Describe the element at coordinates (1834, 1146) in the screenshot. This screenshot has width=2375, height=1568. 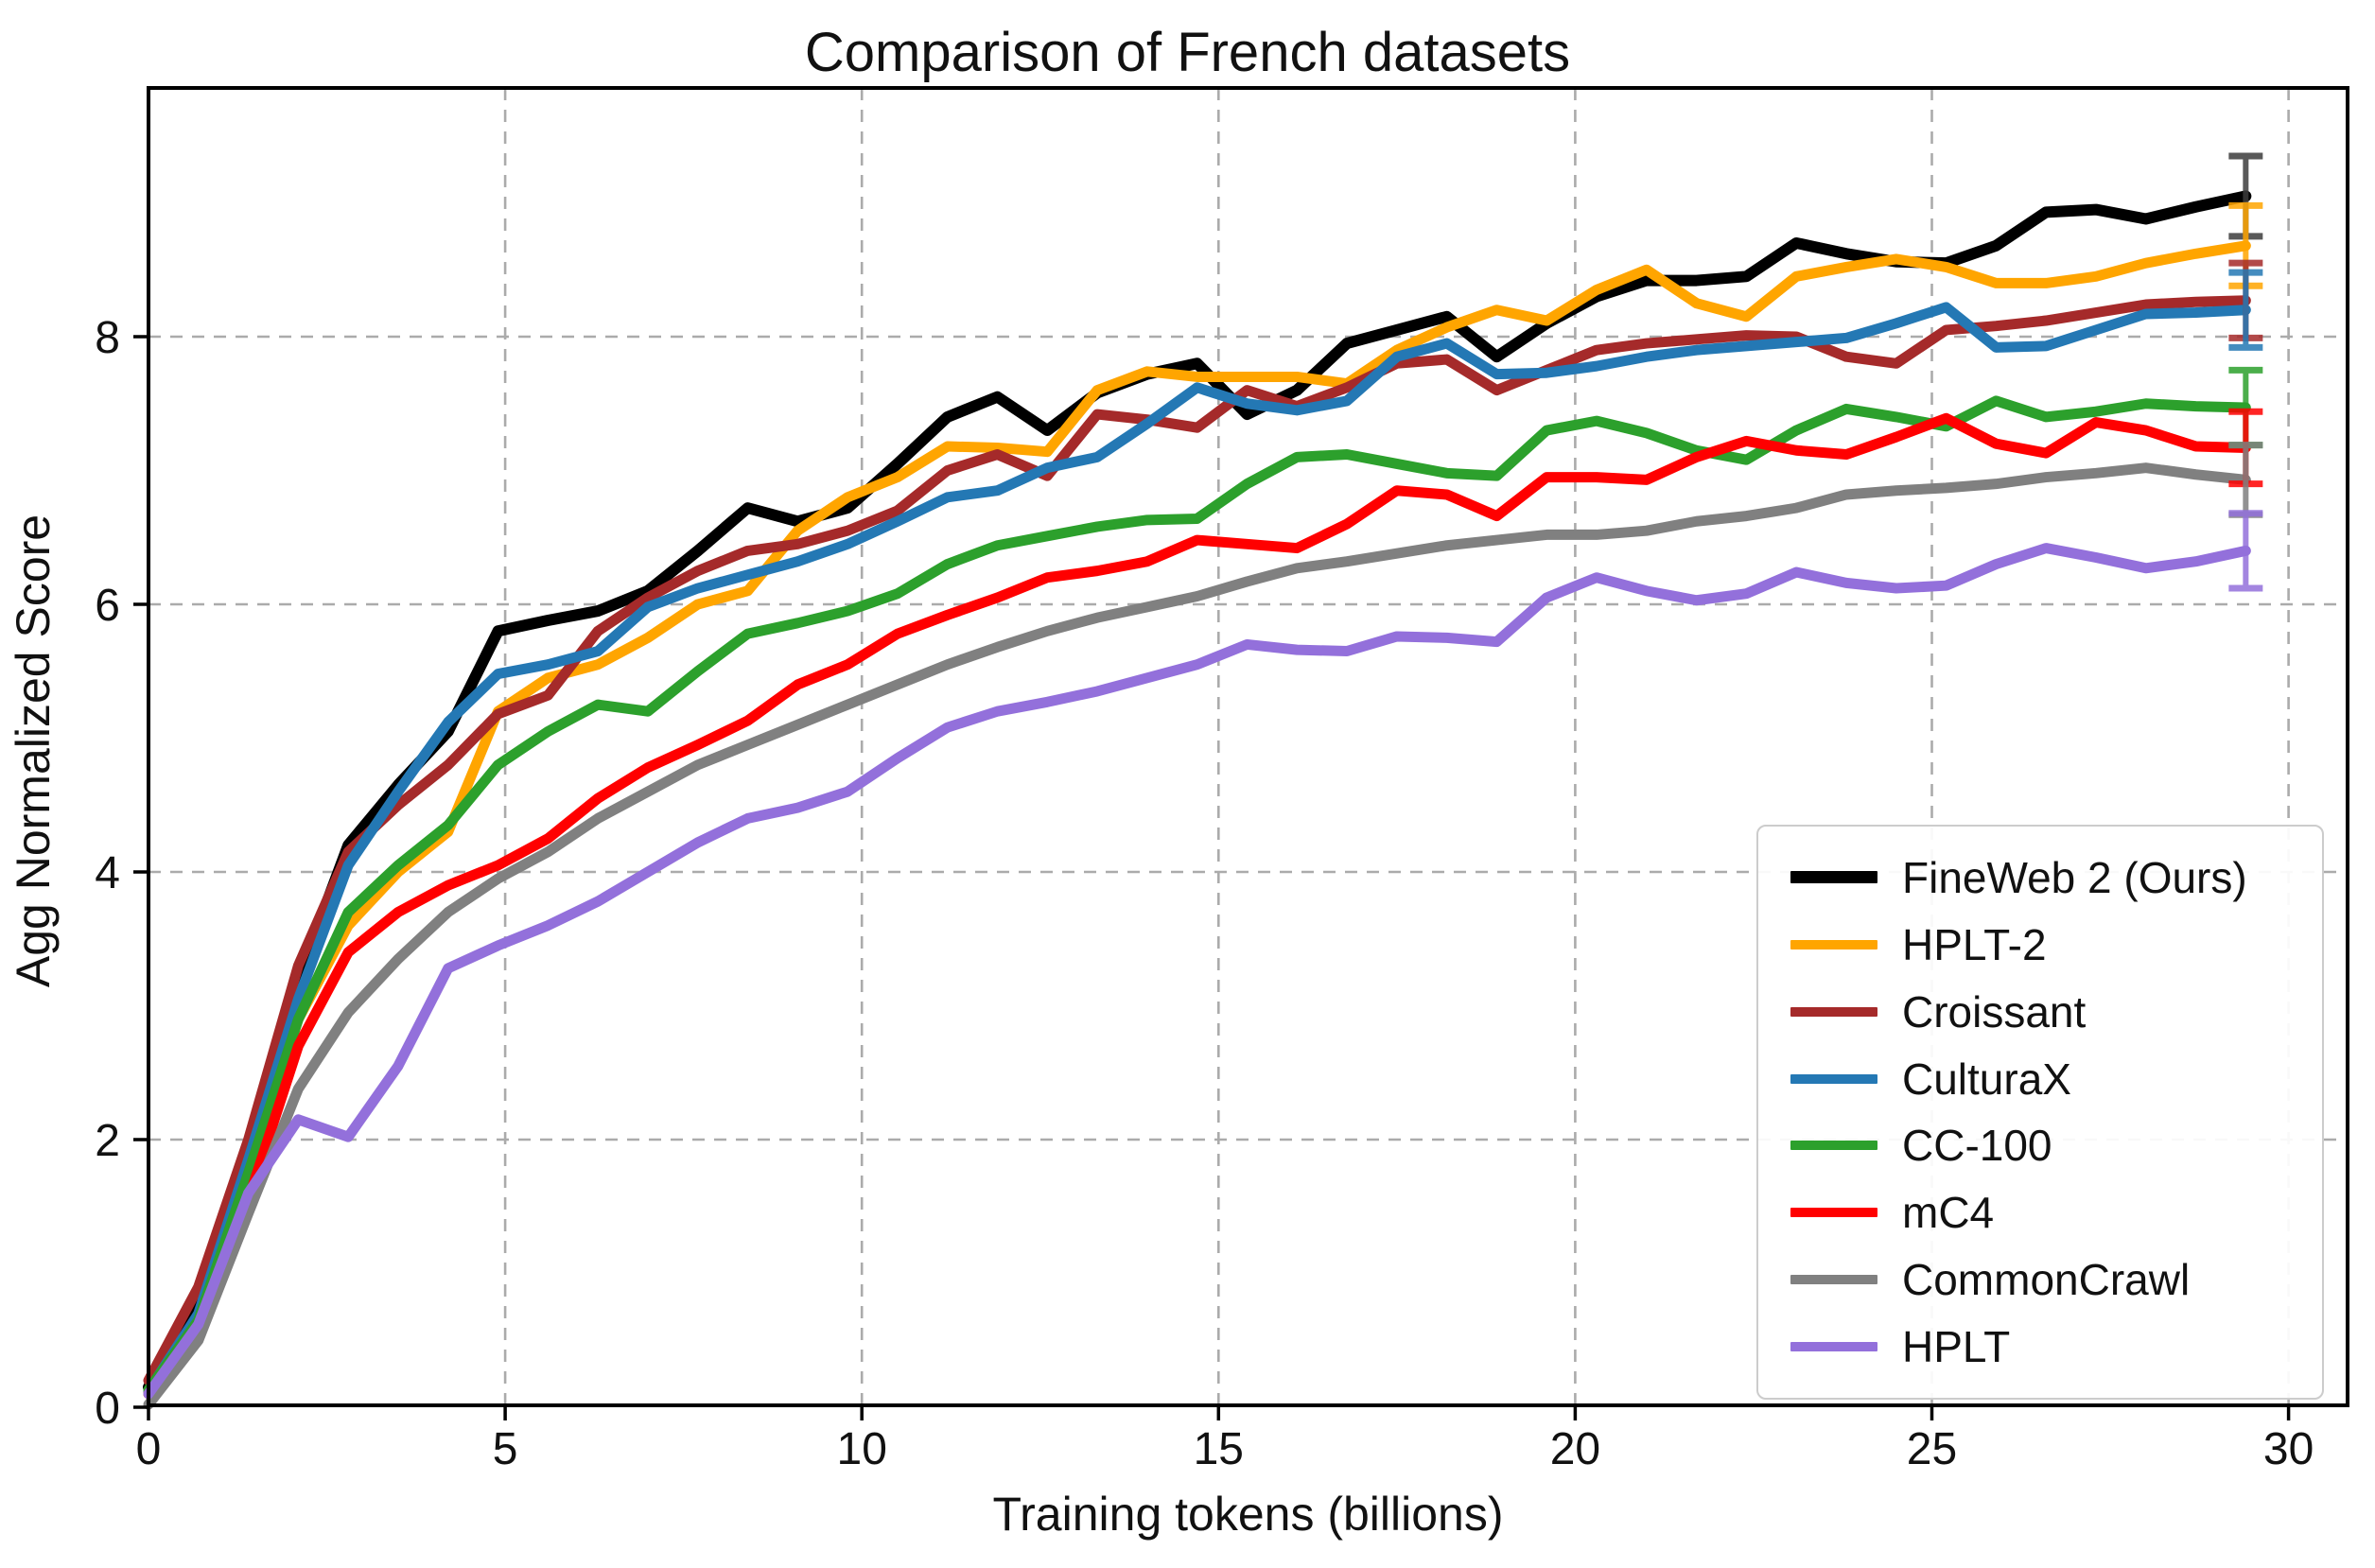
I see `legend-swatch-cc100` at that location.